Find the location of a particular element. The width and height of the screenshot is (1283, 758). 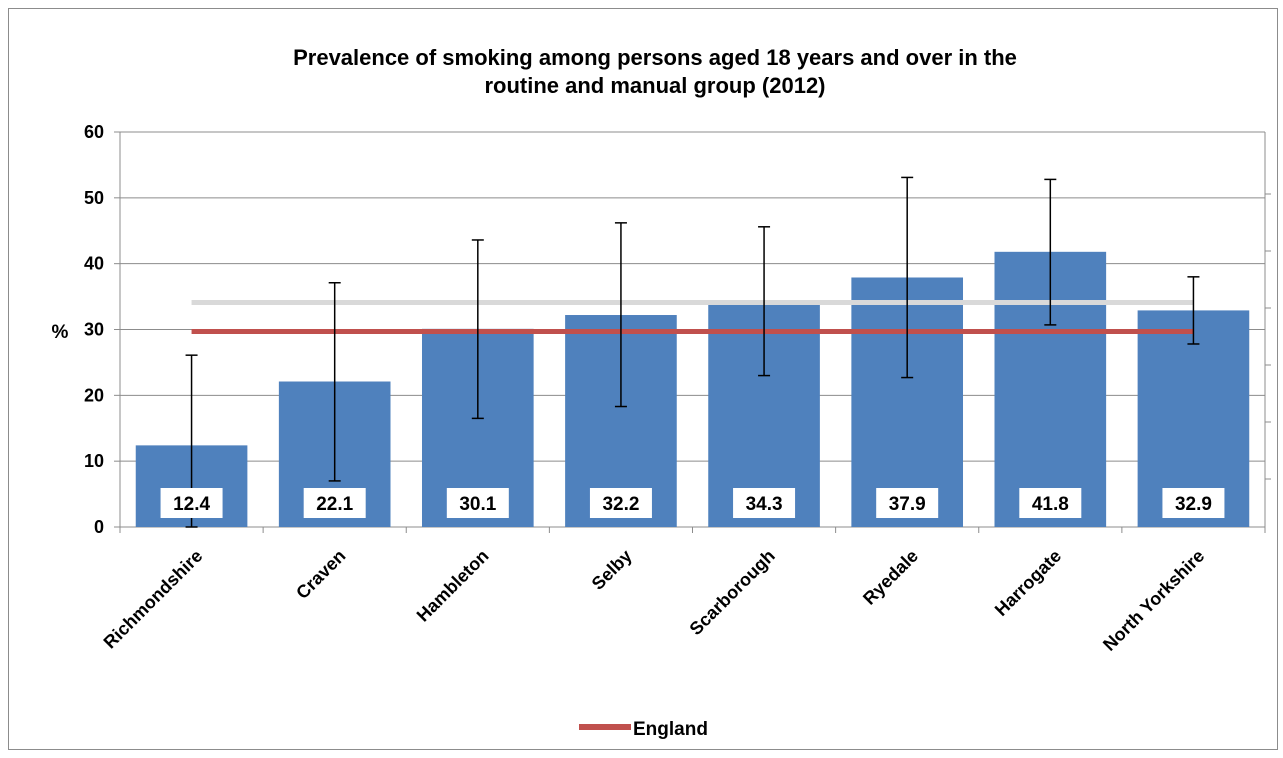

chart-title-line-2: routine and manual group (2012) is located at coordinates (654, 85).